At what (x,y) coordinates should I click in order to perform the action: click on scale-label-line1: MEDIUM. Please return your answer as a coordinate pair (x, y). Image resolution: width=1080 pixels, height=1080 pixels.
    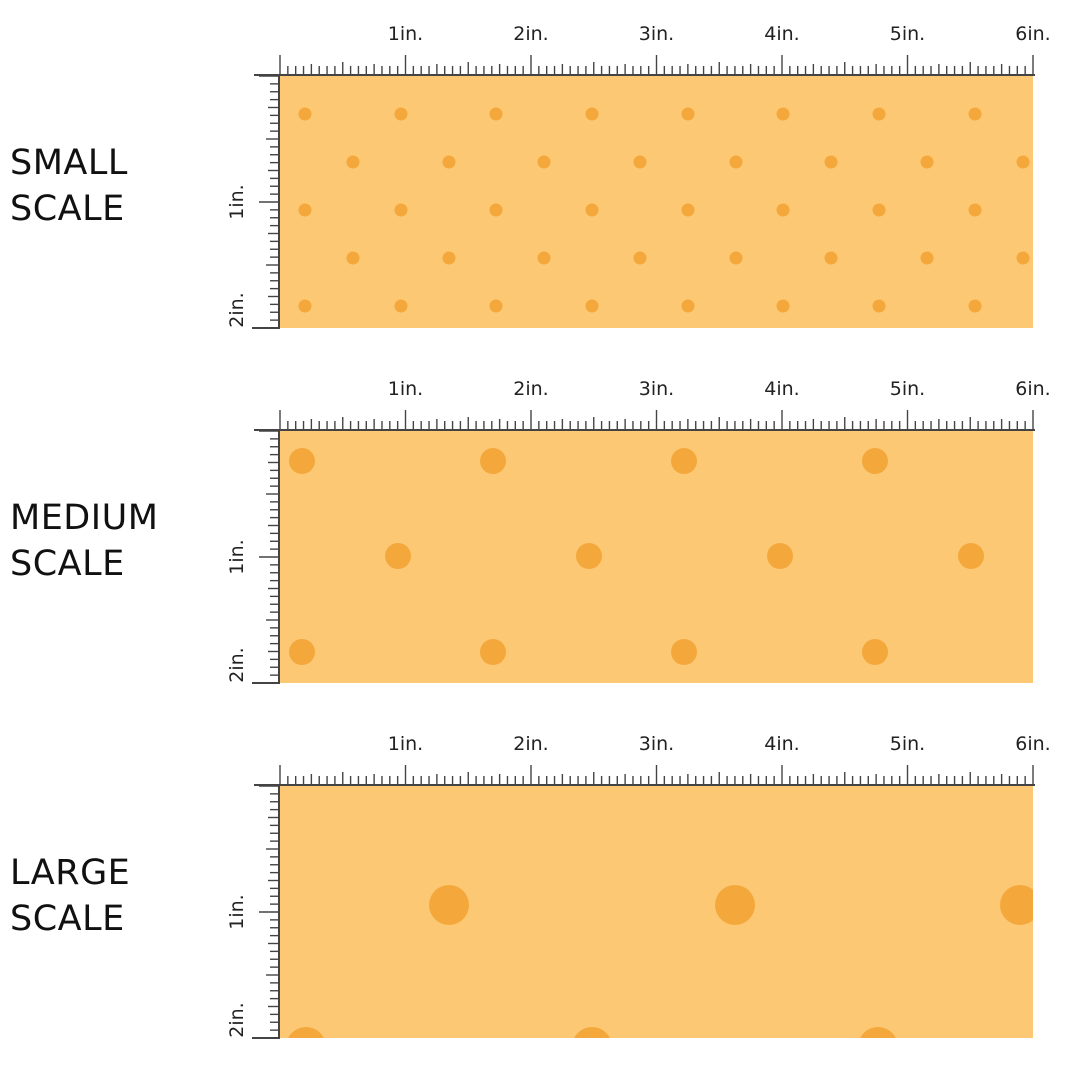
    Looking at the image, I should click on (84, 518).